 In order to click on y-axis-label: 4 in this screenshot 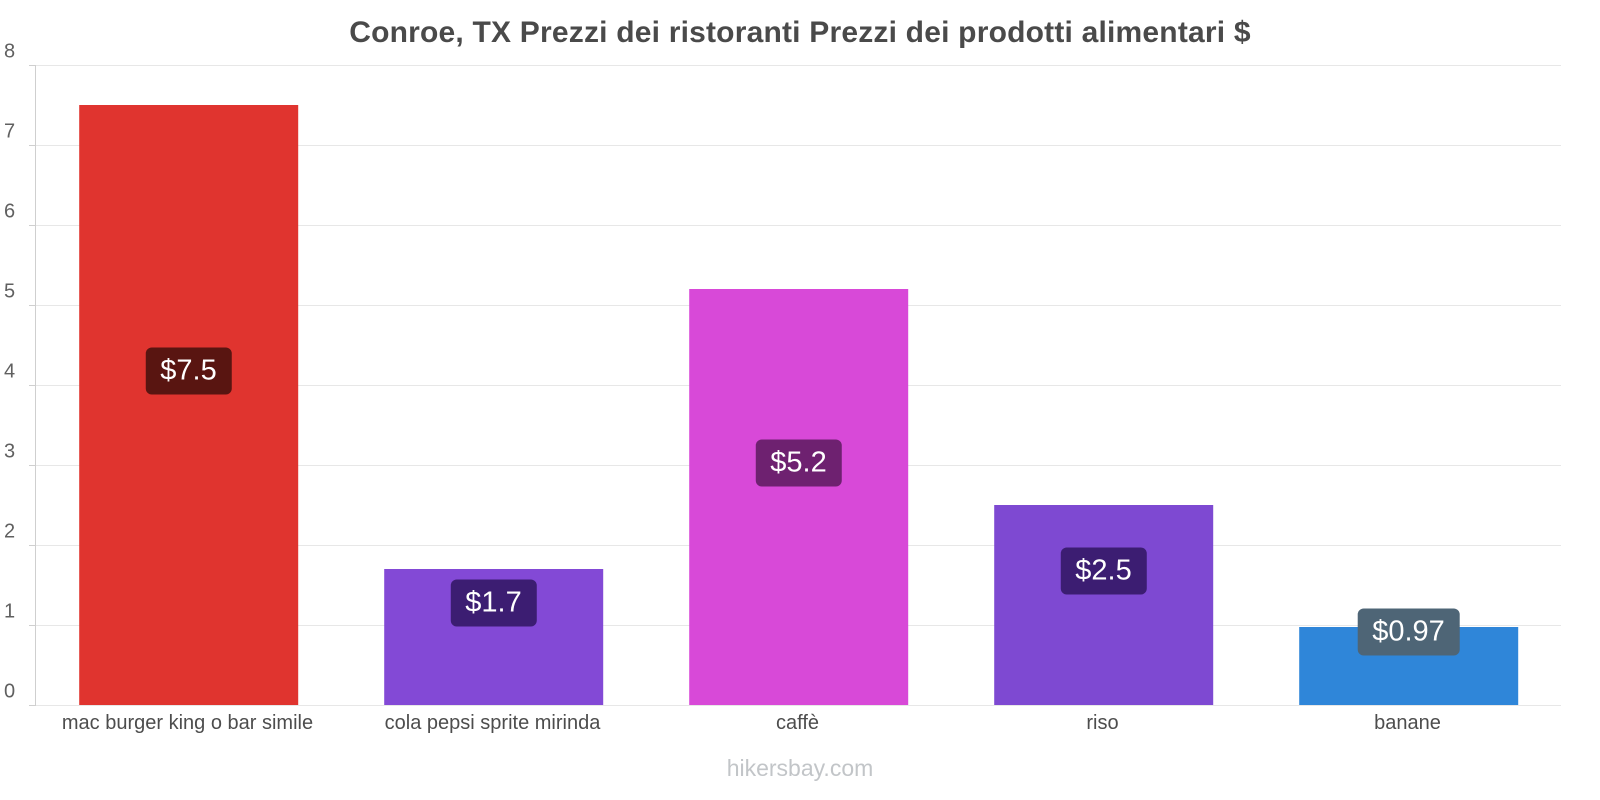, I will do `click(10, 371)`.